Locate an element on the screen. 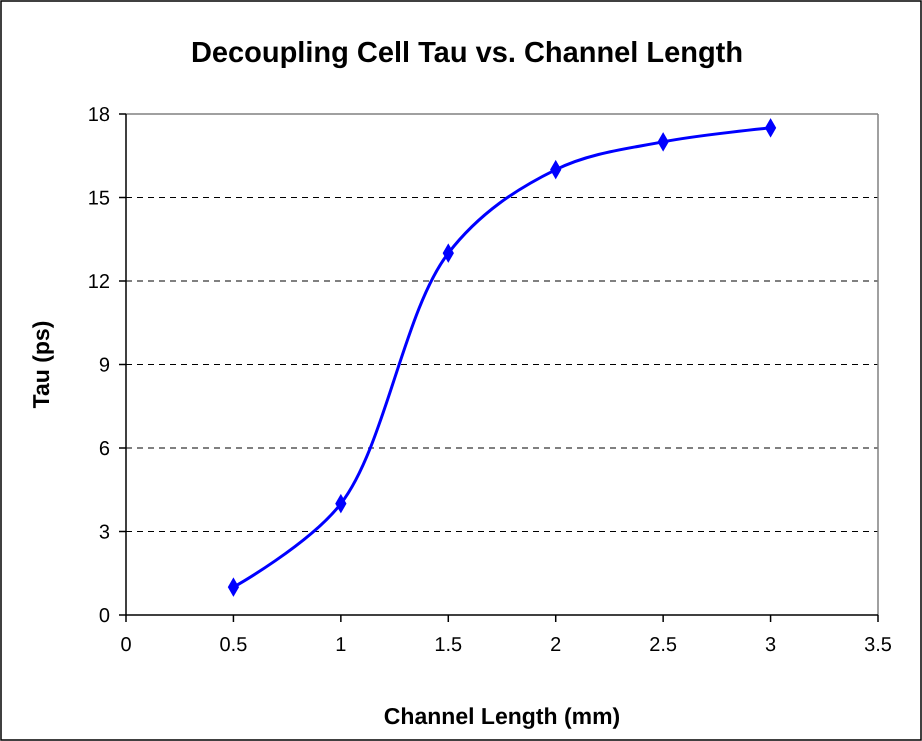 The height and width of the screenshot is (741, 922). x-tick-label: 0 is located at coordinates (126, 645).